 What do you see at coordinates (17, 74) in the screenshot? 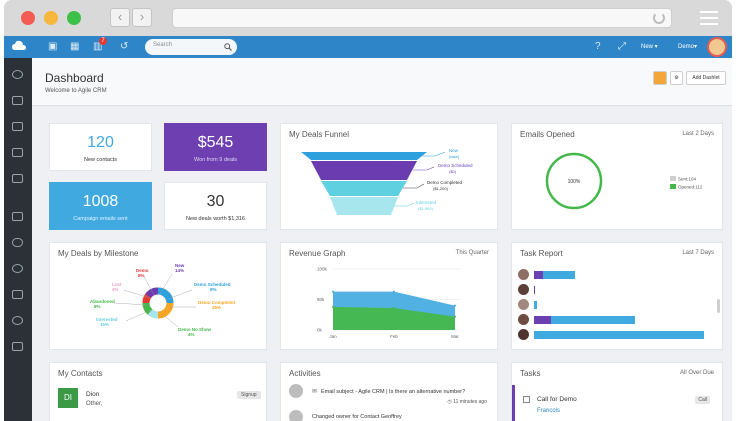
I see `sidebar-contacts-icon` at bounding box center [17, 74].